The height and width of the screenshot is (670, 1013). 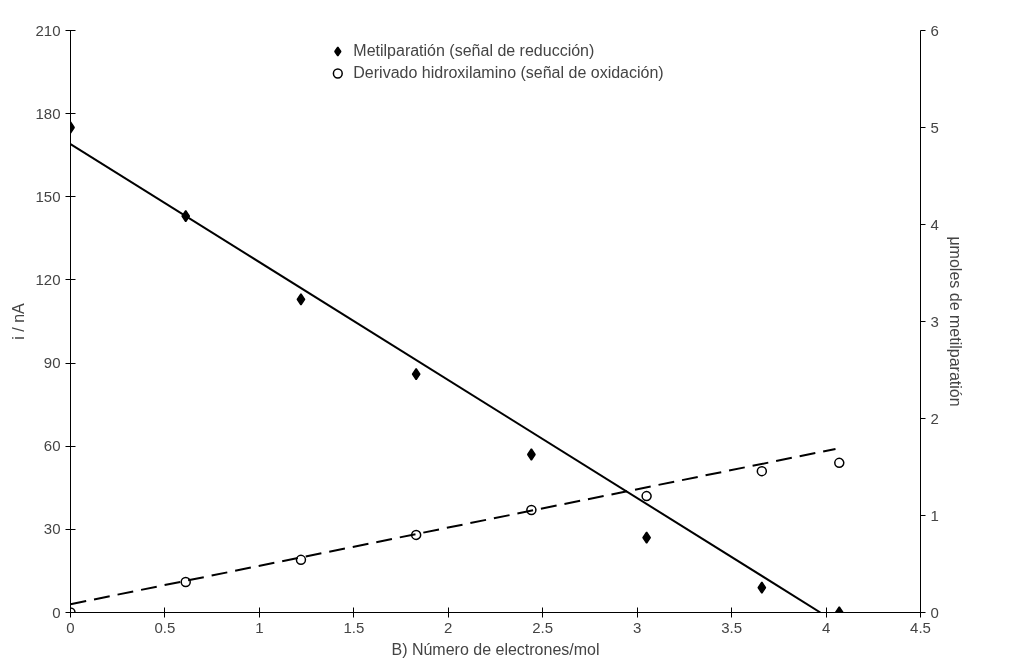 I want to click on y2-tick-label: 5, so click(x=934, y=127).